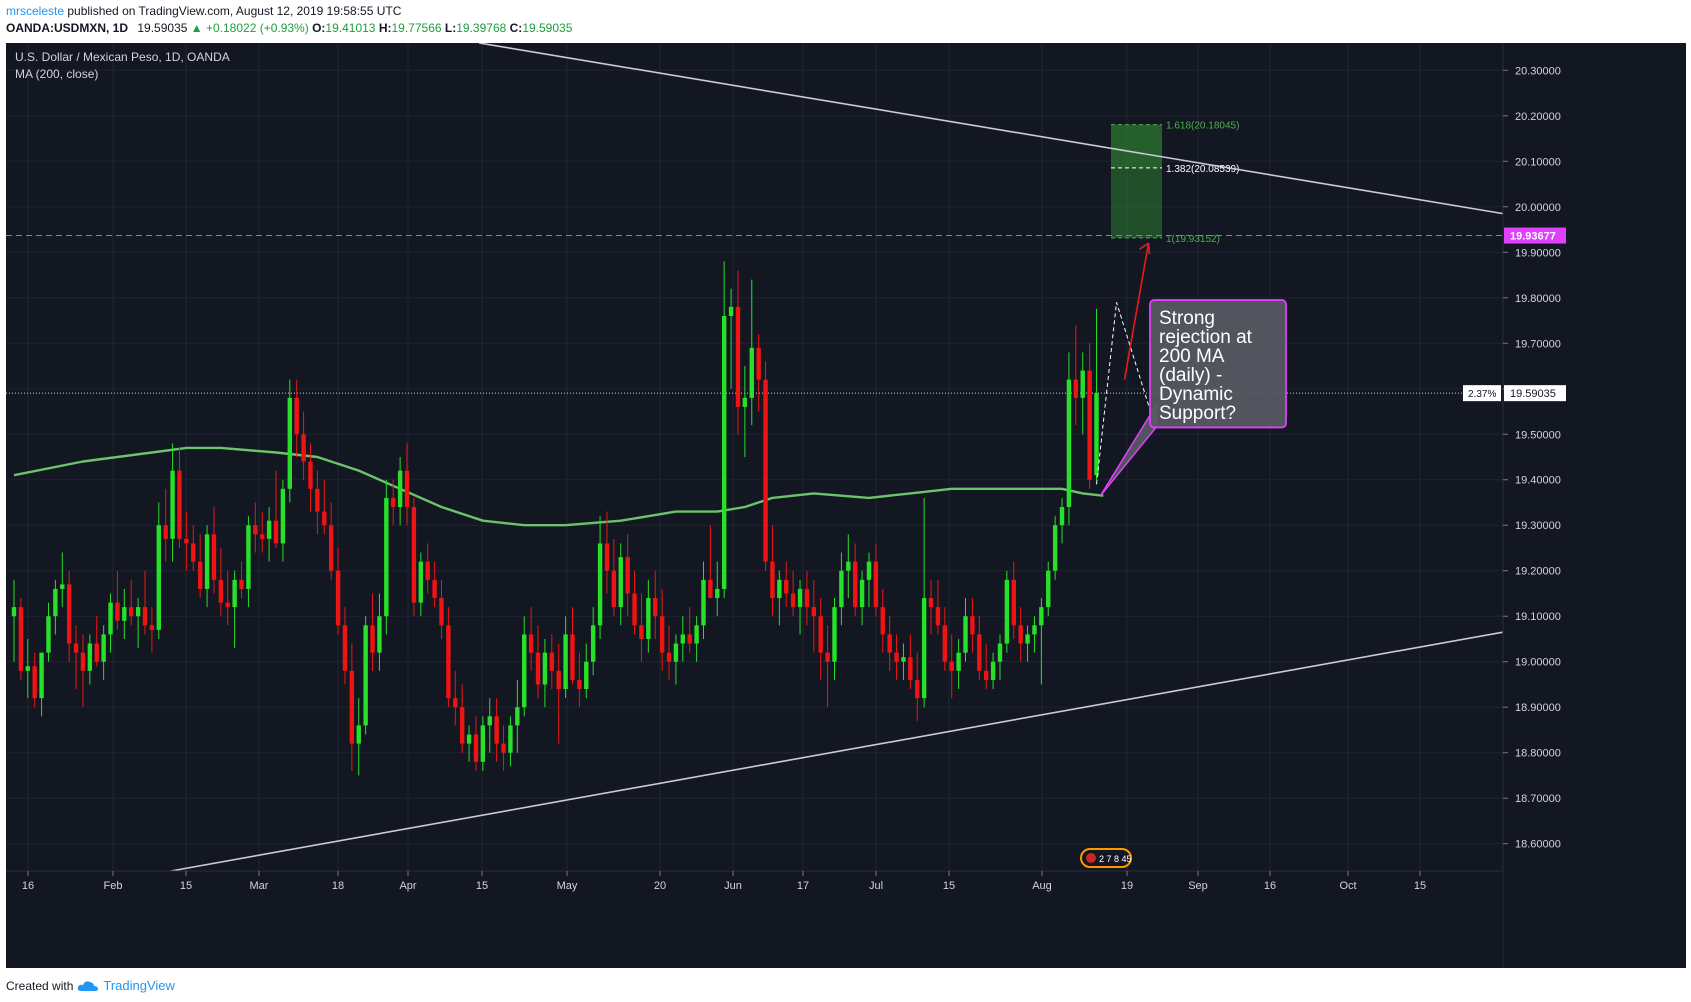 The width and height of the screenshot is (1691, 1002). I want to click on indicator-label: MA (200, close), so click(56, 74).